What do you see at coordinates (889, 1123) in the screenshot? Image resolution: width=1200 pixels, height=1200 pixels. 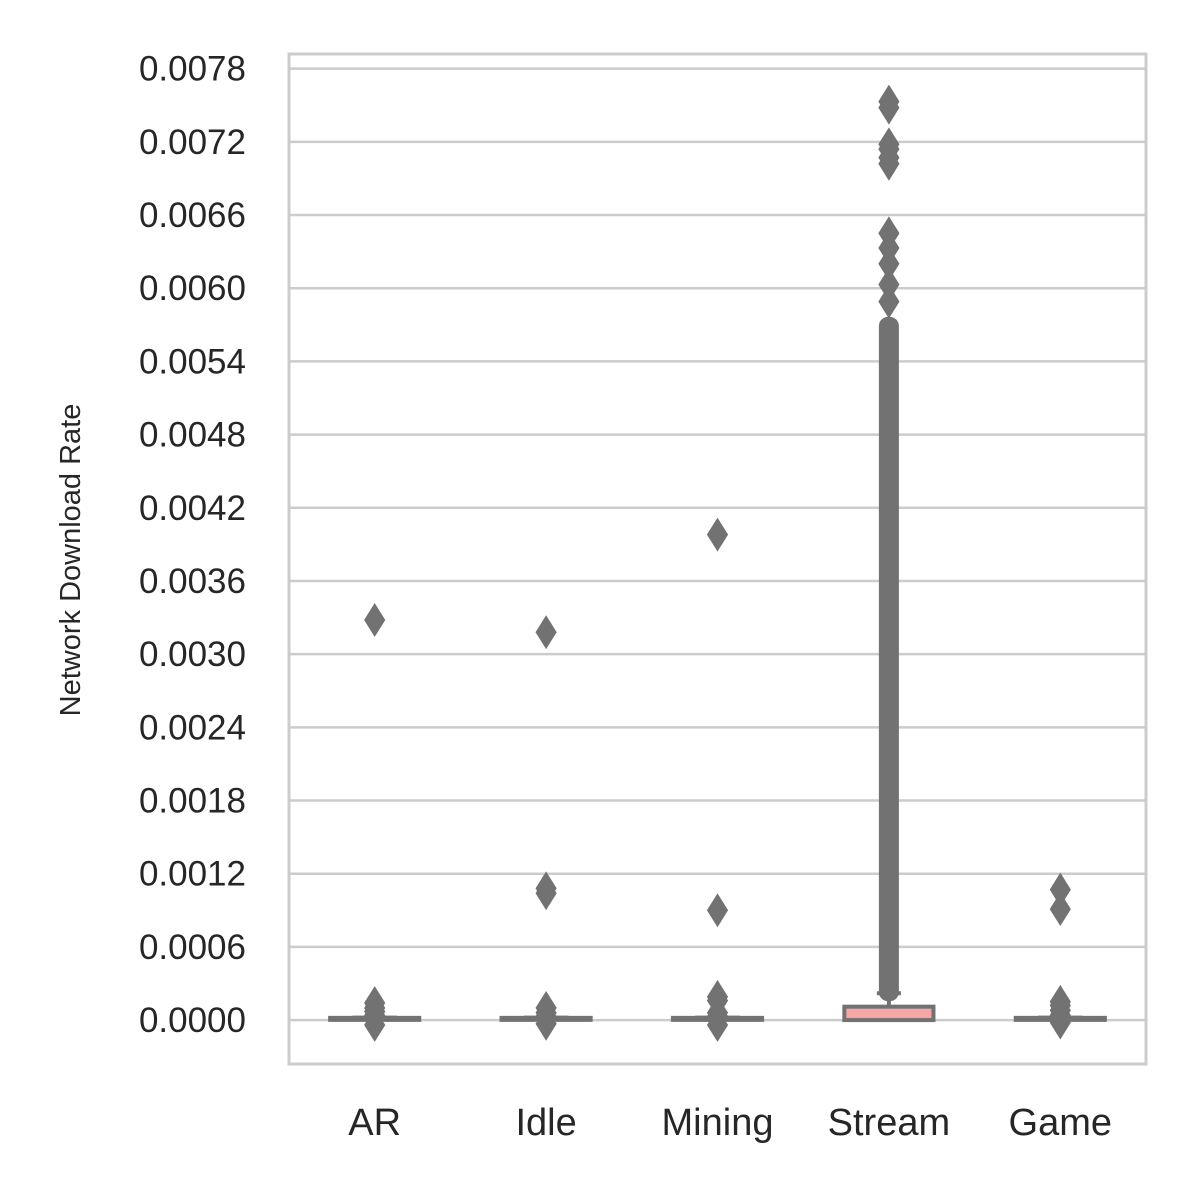 I see `x-tick-label: Stream` at bounding box center [889, 1123].